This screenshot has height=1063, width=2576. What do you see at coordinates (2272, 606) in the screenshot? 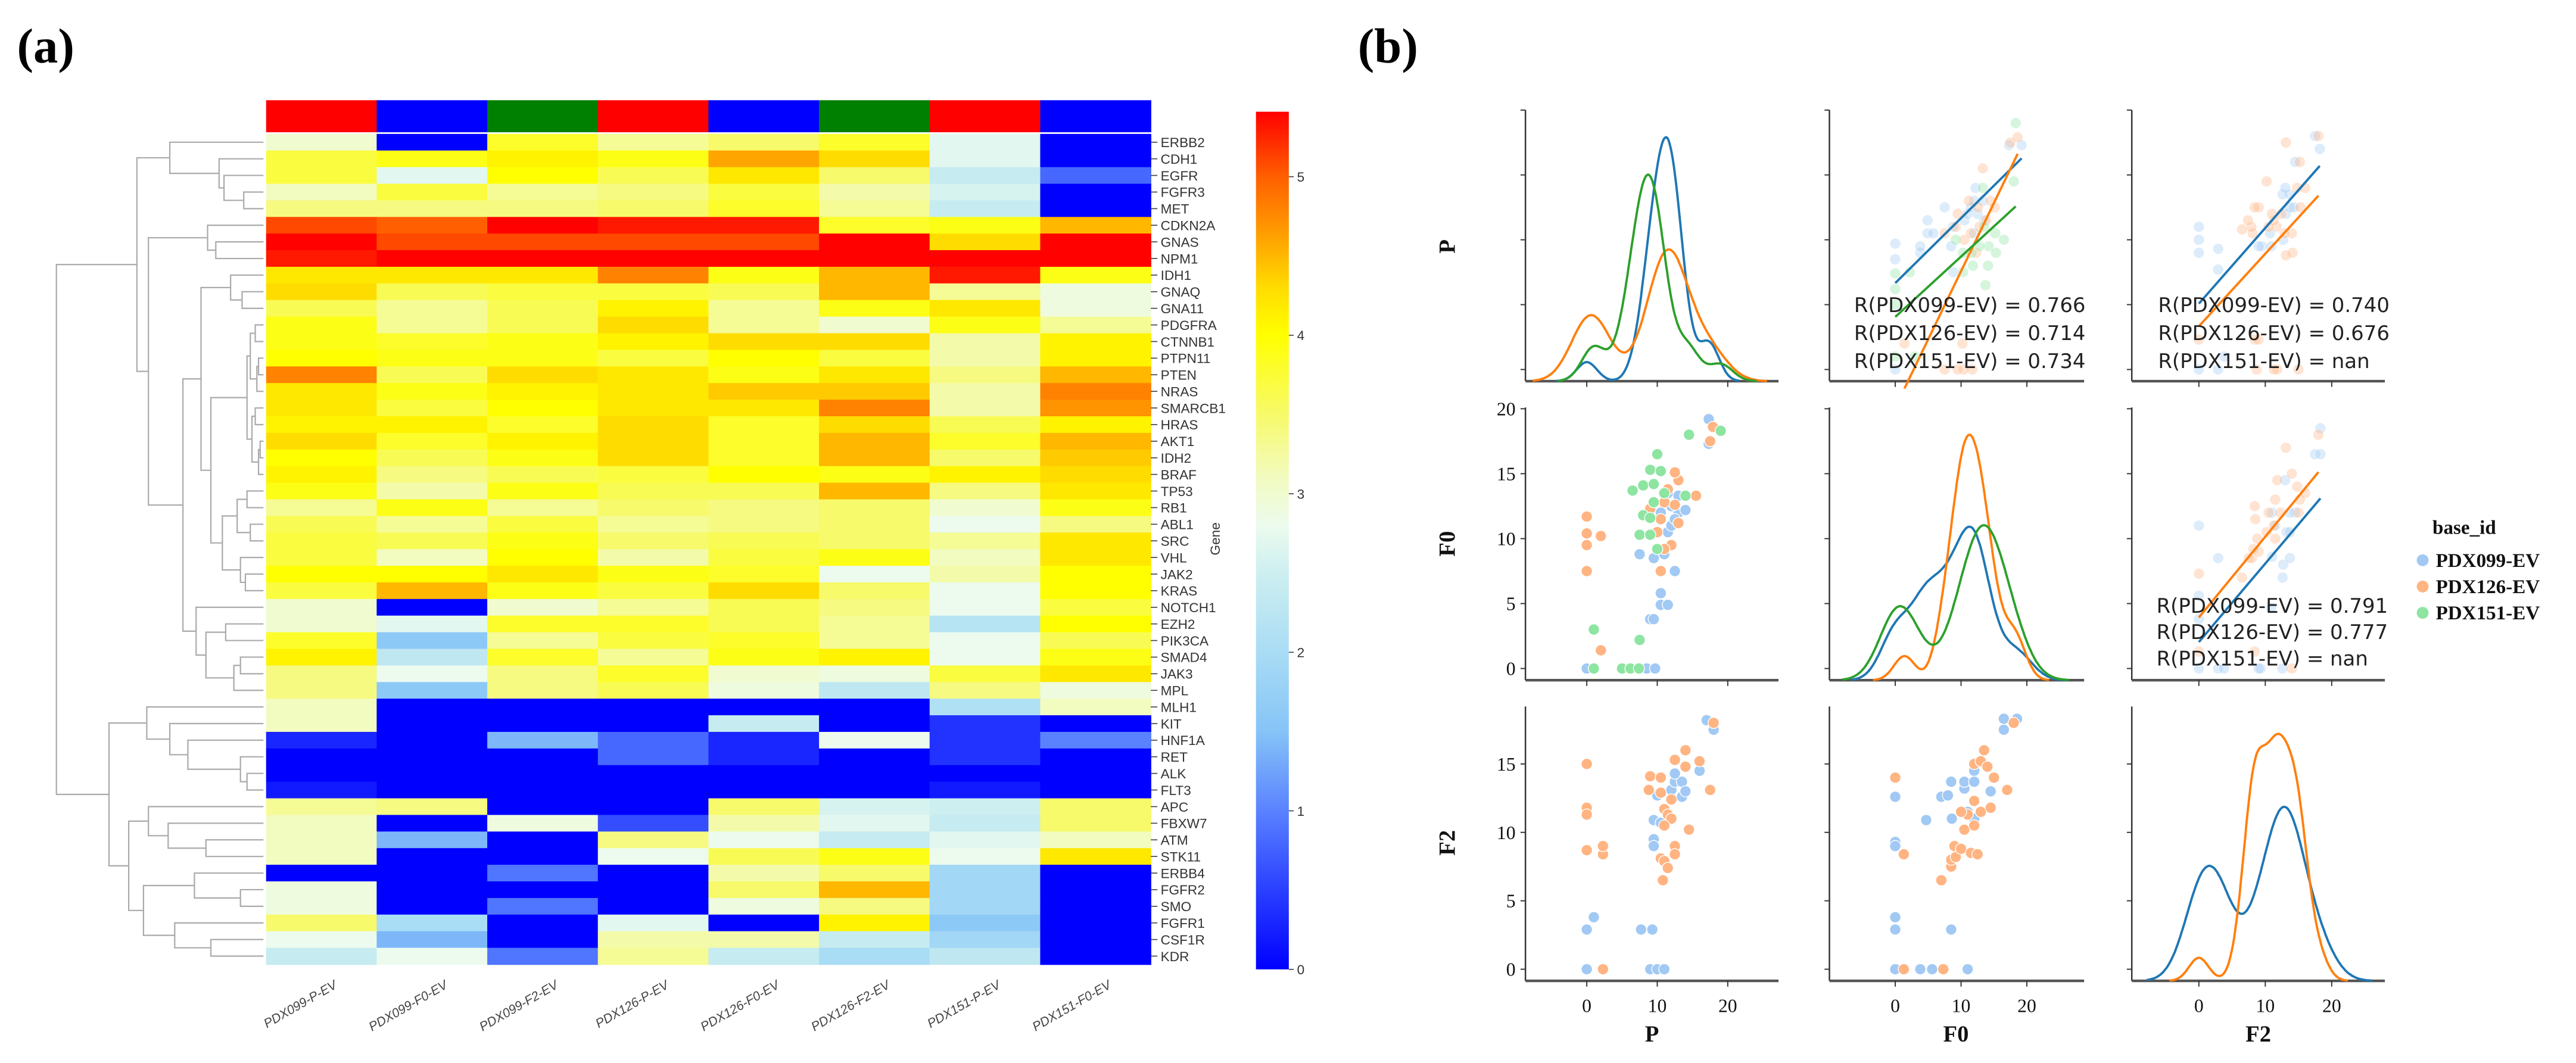
I see `annot-f2-f0-pdx099: R(PDX099-EV) = 0.791` at bounding box center [2272, 606].